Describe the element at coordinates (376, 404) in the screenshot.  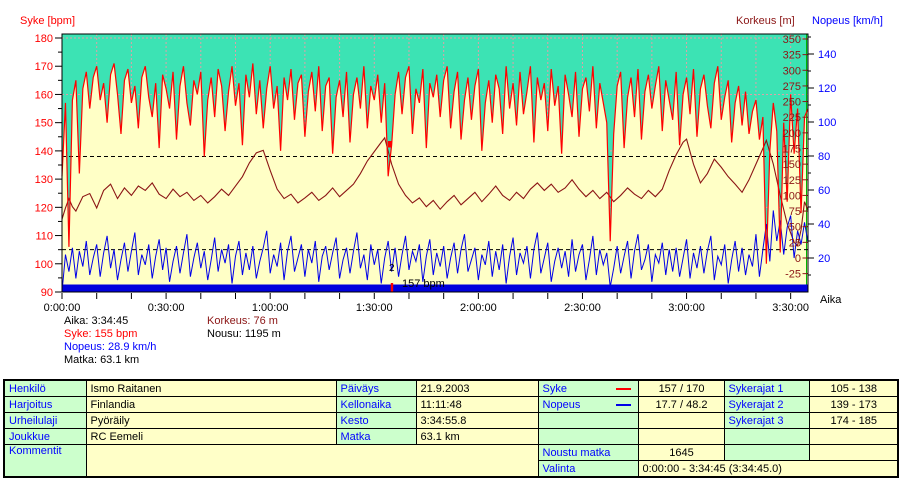
I see `kellonaika-label: Kellonaika` at that location.